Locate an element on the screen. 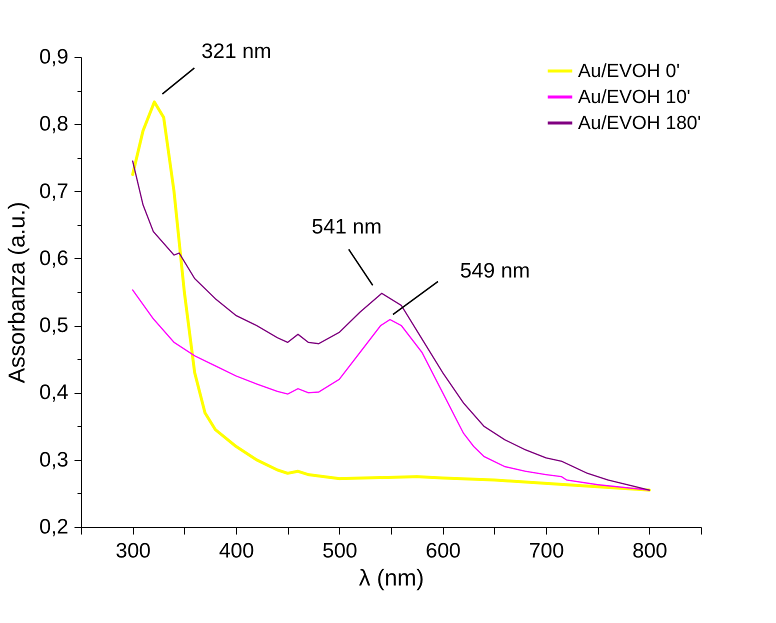 The width and height of the screenshot is (776, 623). legend-label: Au/EVOH 180' is located at coordinates (639, 123).